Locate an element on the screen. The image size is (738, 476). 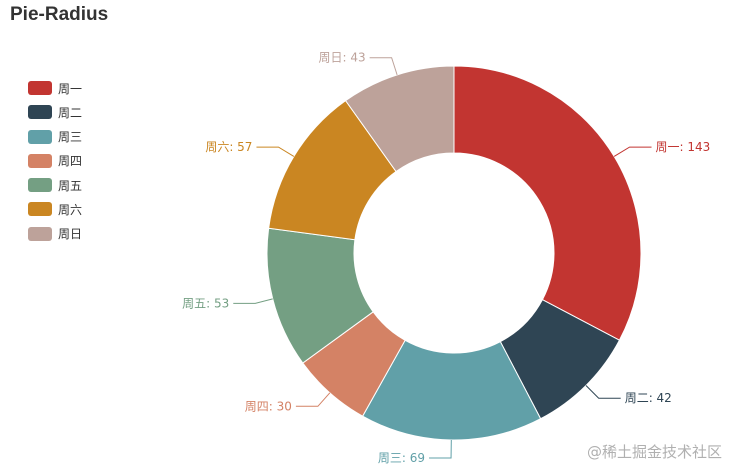
slice-label: 周四: 30 is located at coordinates (268, 406).